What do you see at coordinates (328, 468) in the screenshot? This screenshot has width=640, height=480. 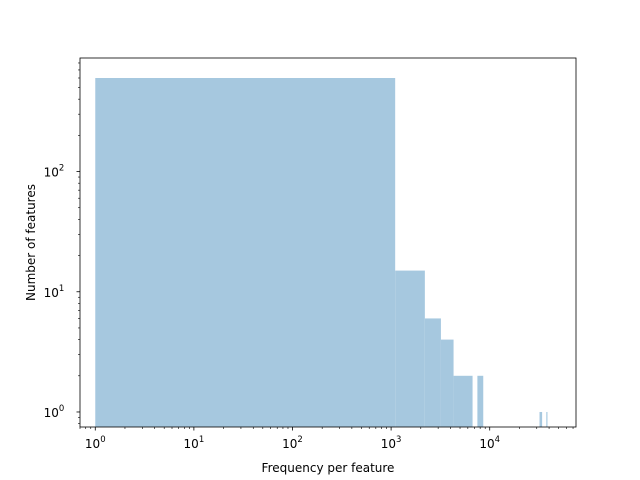 I see `x-axis-label: Frequency per feature` at bounding box center [328, 468].